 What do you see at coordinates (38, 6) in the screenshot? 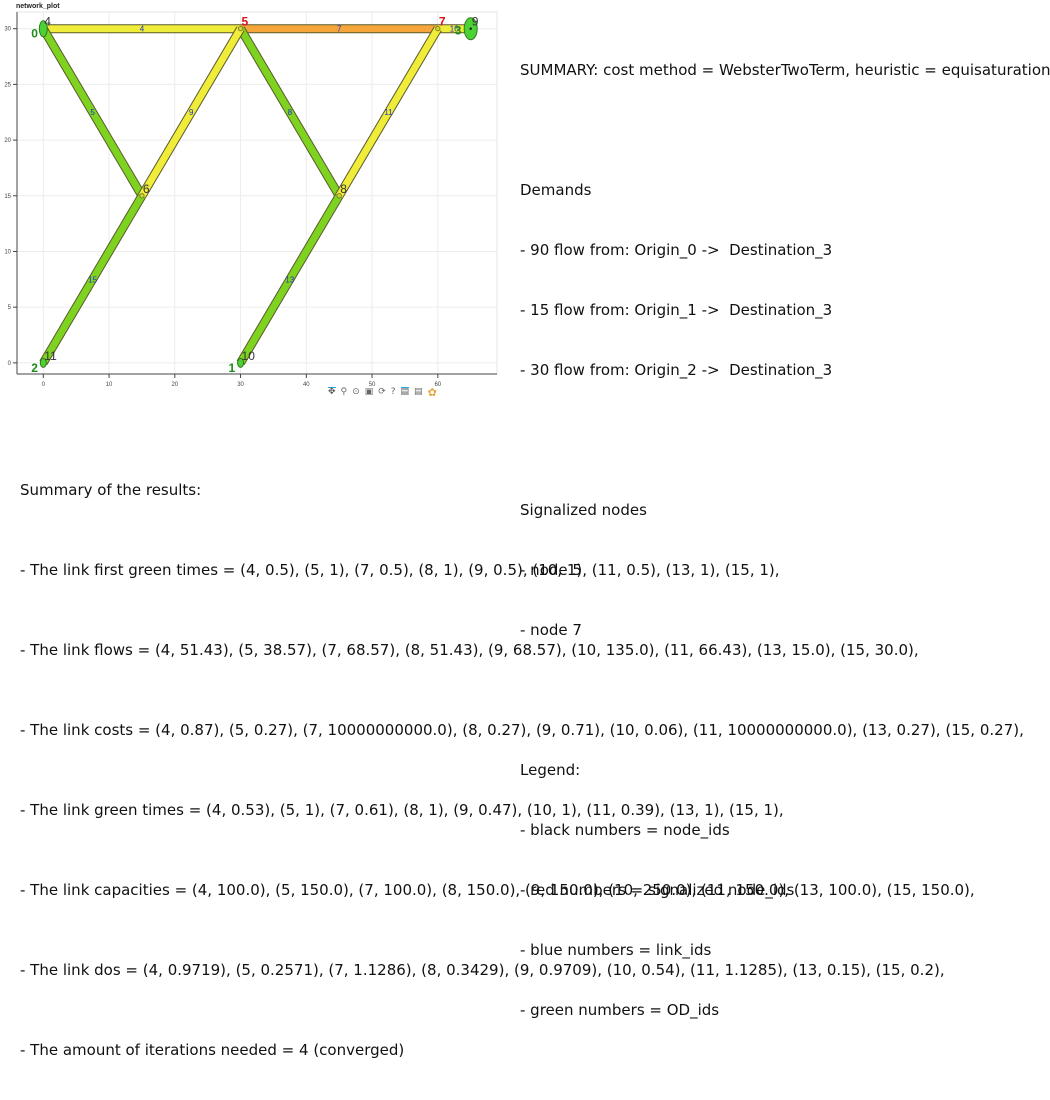
I see `plot-title: network_plot` at bounding box center [38, 6].